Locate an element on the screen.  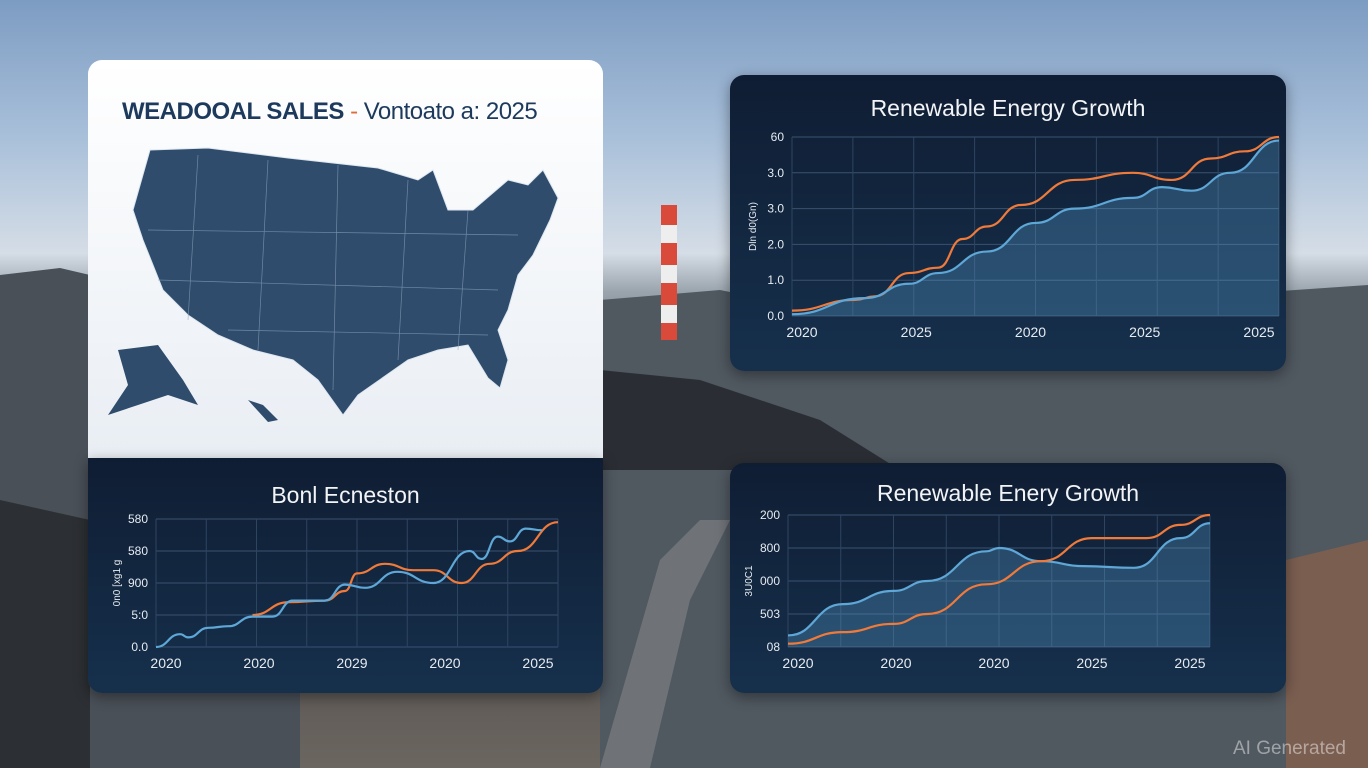
chart-title: Bonl Ecneston is located at coordinates (345, 495).